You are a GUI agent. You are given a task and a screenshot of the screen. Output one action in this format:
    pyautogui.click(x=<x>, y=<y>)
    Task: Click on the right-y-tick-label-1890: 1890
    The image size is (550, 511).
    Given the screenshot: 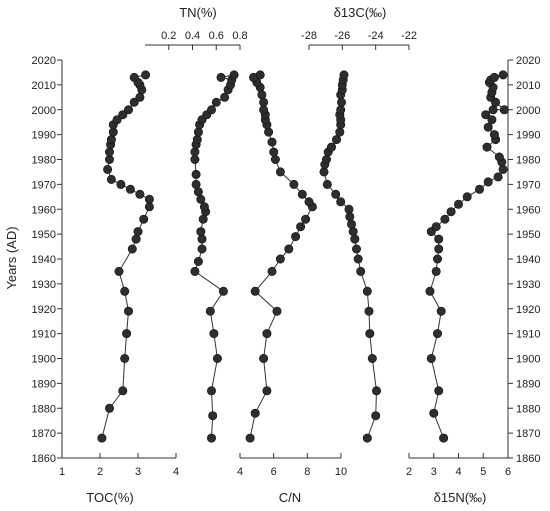 What is the action you would take?
    pyautogui.click(x=528, y=384)
    